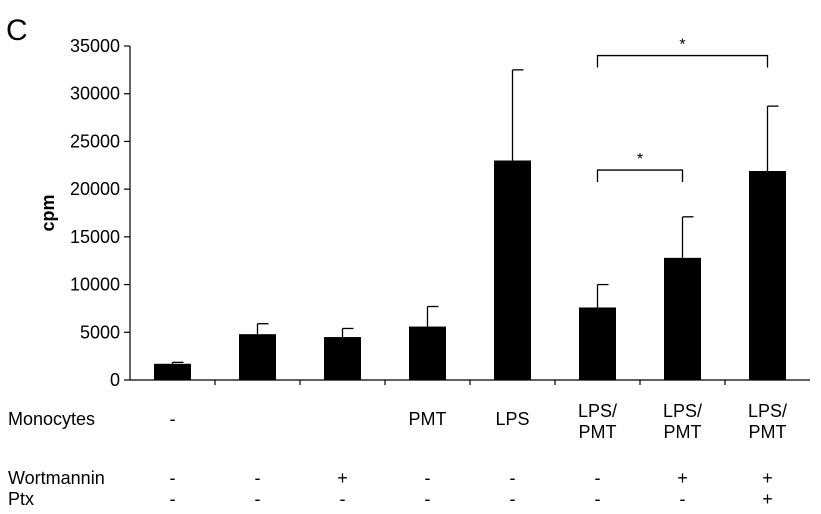 Image resolution: width=821 pixels, height=514 pixels. I want to click on y-tick-label: 10000, so click(95, 285).